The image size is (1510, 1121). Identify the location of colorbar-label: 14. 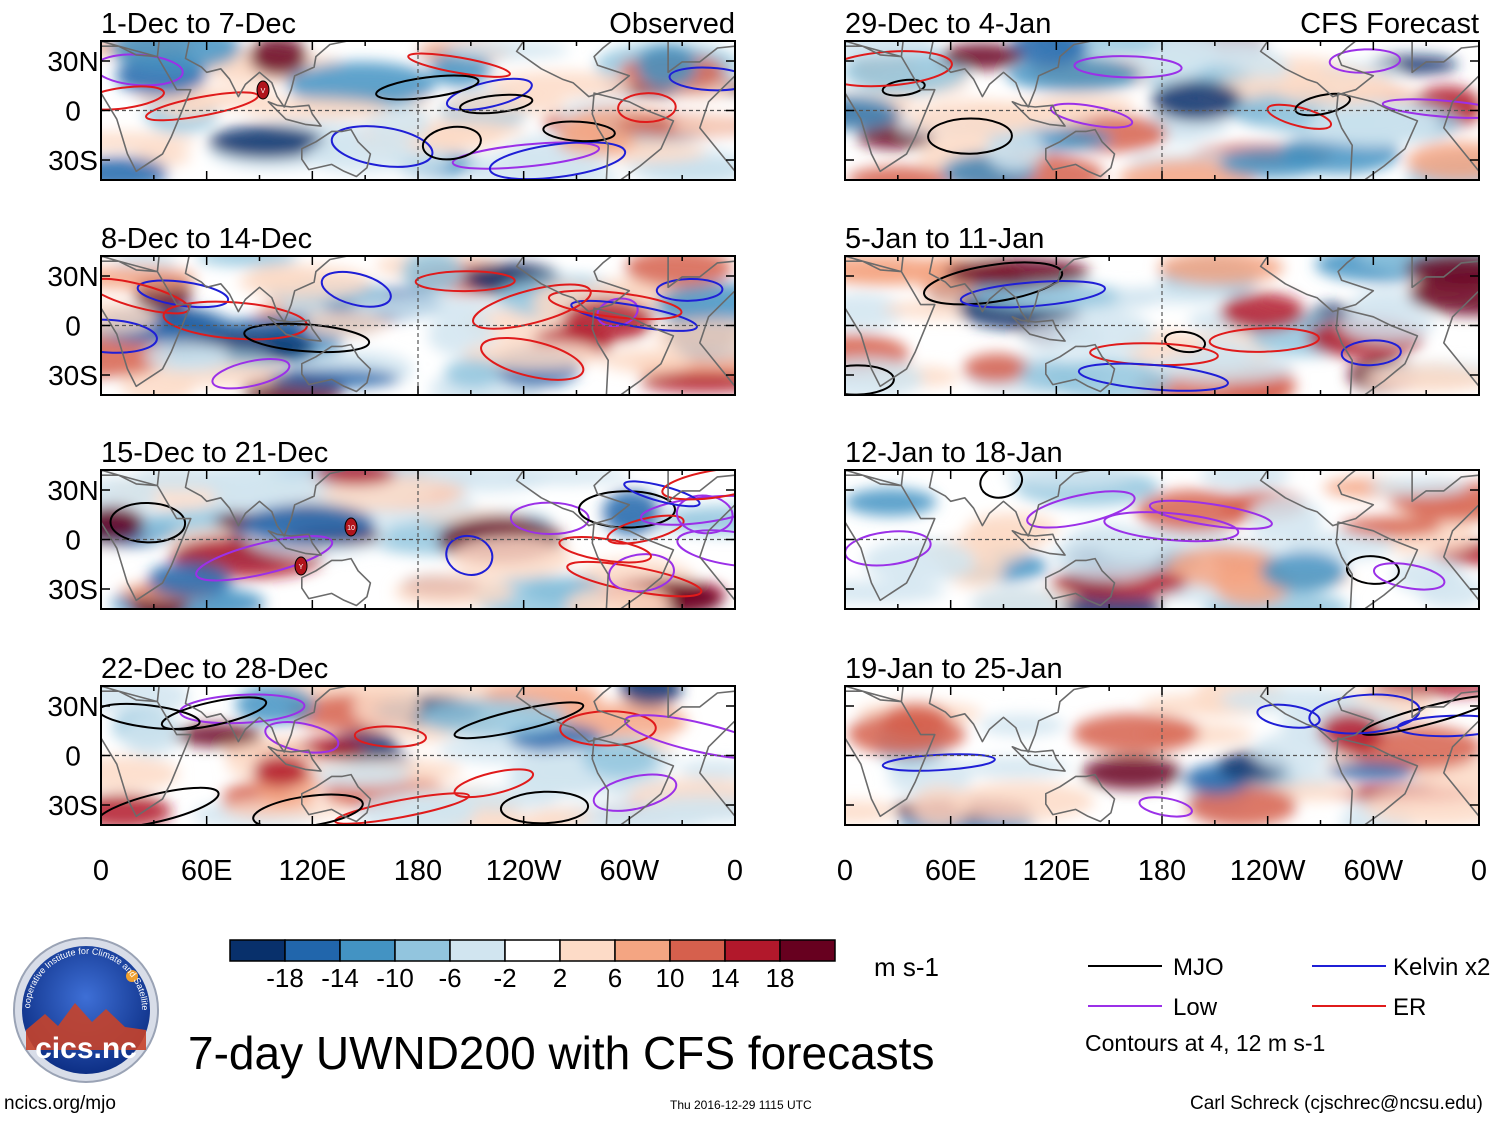
(725, 978).